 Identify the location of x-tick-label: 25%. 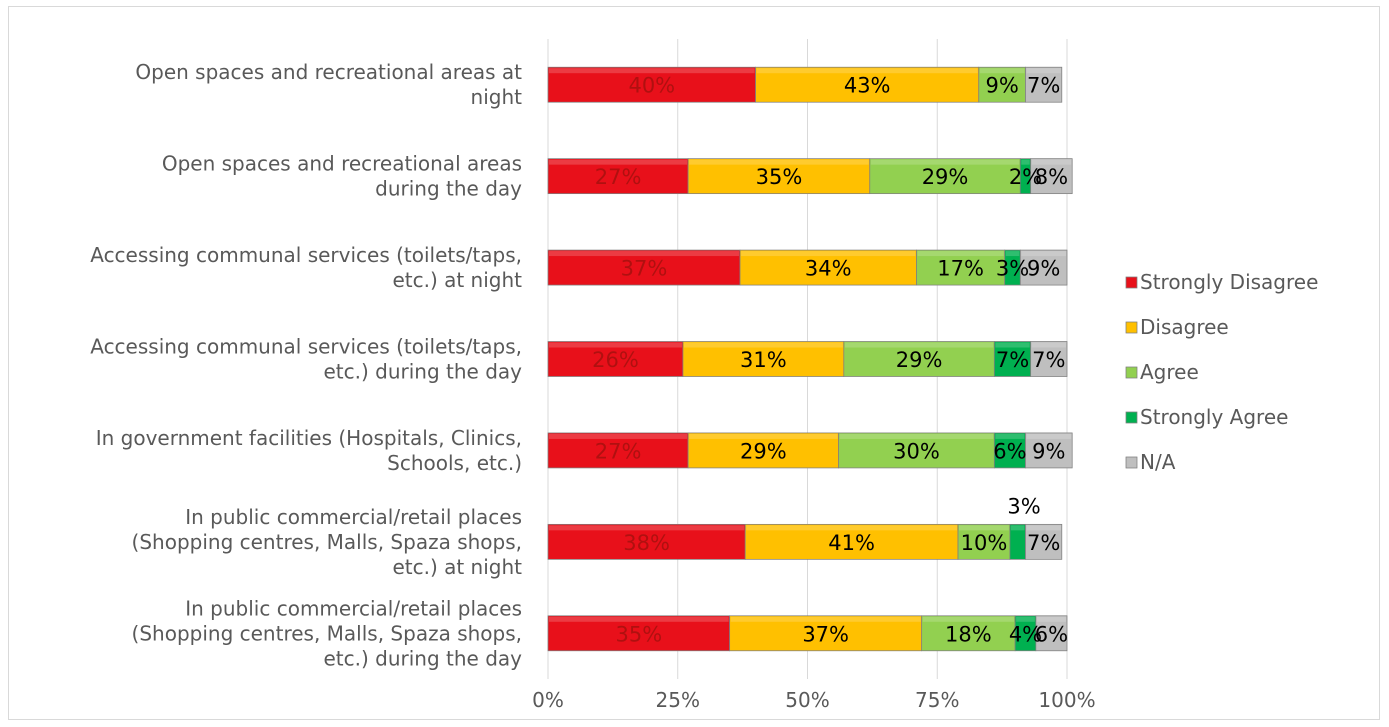
(678, 700).